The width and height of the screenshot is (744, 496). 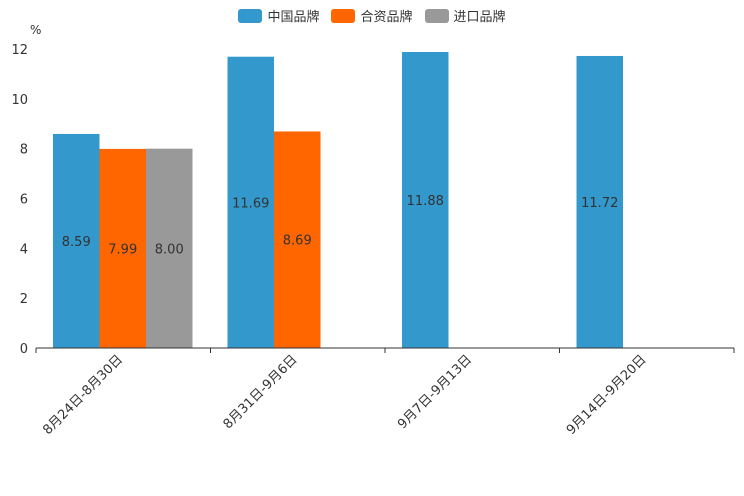 I want to click on bar-value-label-2-0: 8.00, so click(x=169, y=249).